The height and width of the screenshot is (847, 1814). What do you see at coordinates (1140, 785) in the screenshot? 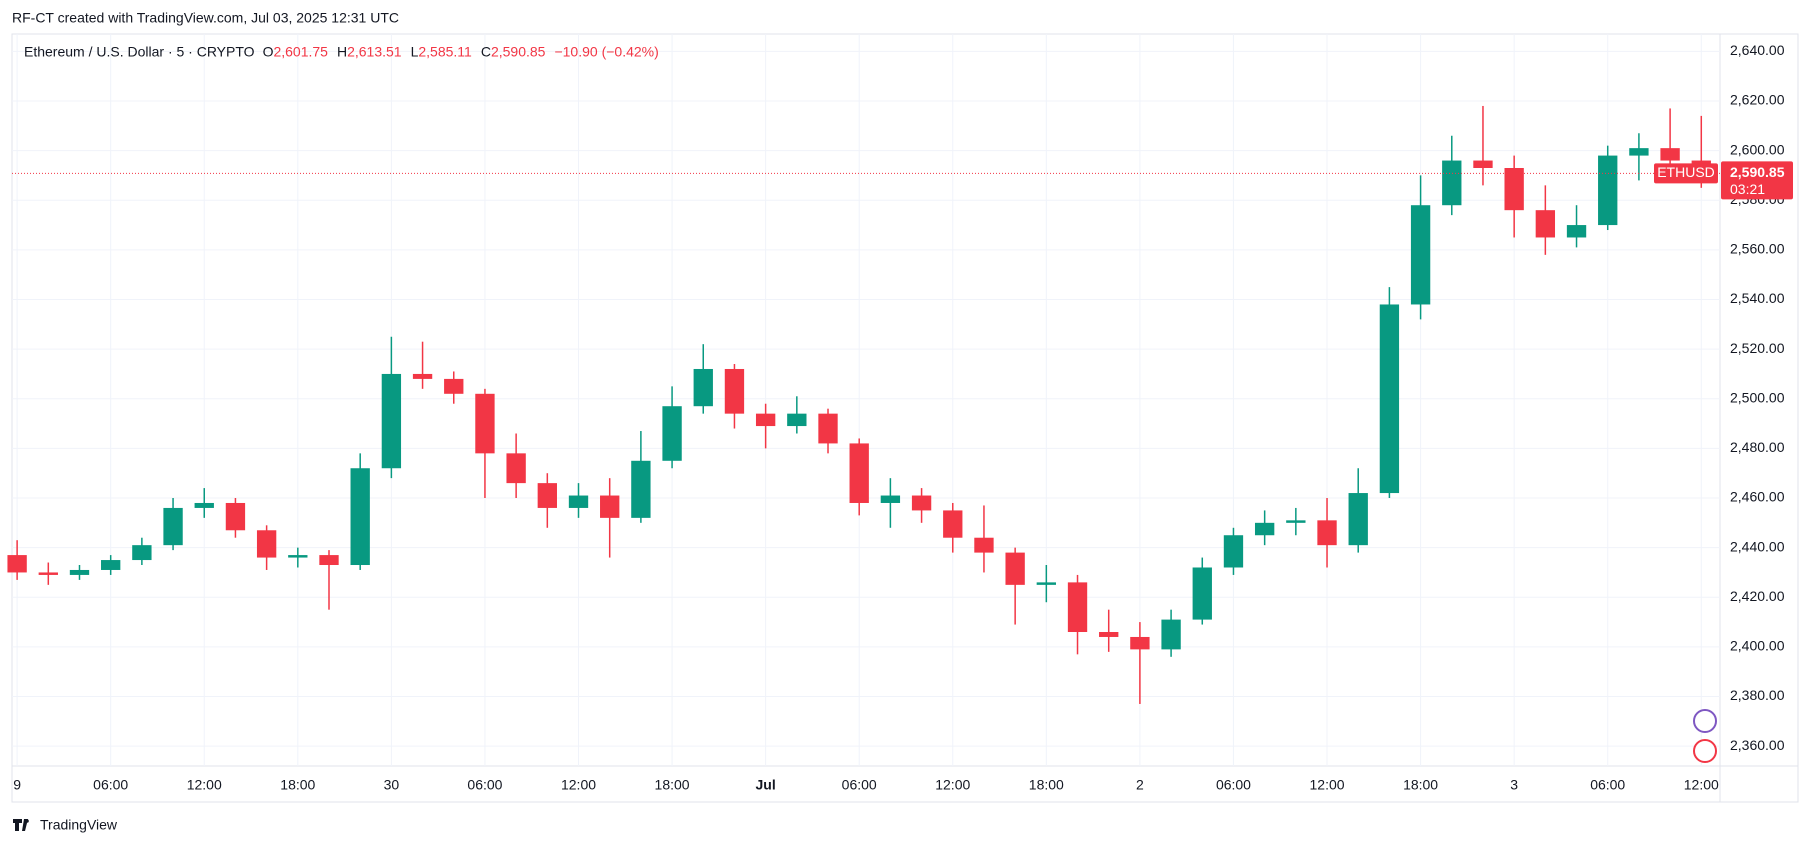
I see `x-tick-label: 2` at bounding box center [1140, 785].